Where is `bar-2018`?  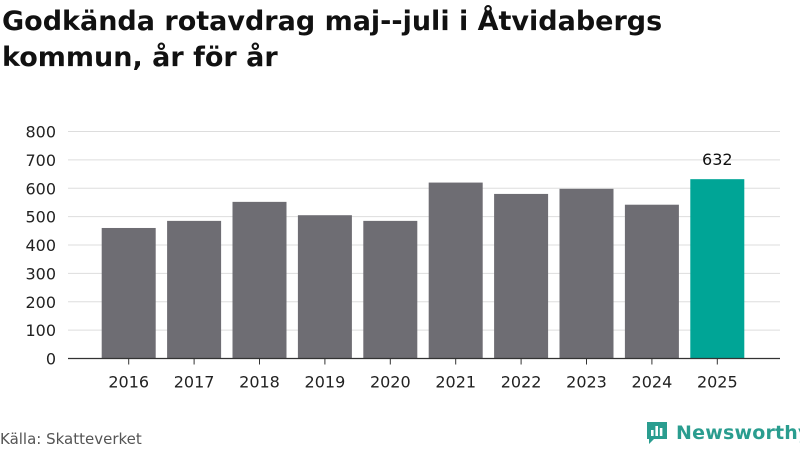
bar-2018 is located at coordinates (259, 280).